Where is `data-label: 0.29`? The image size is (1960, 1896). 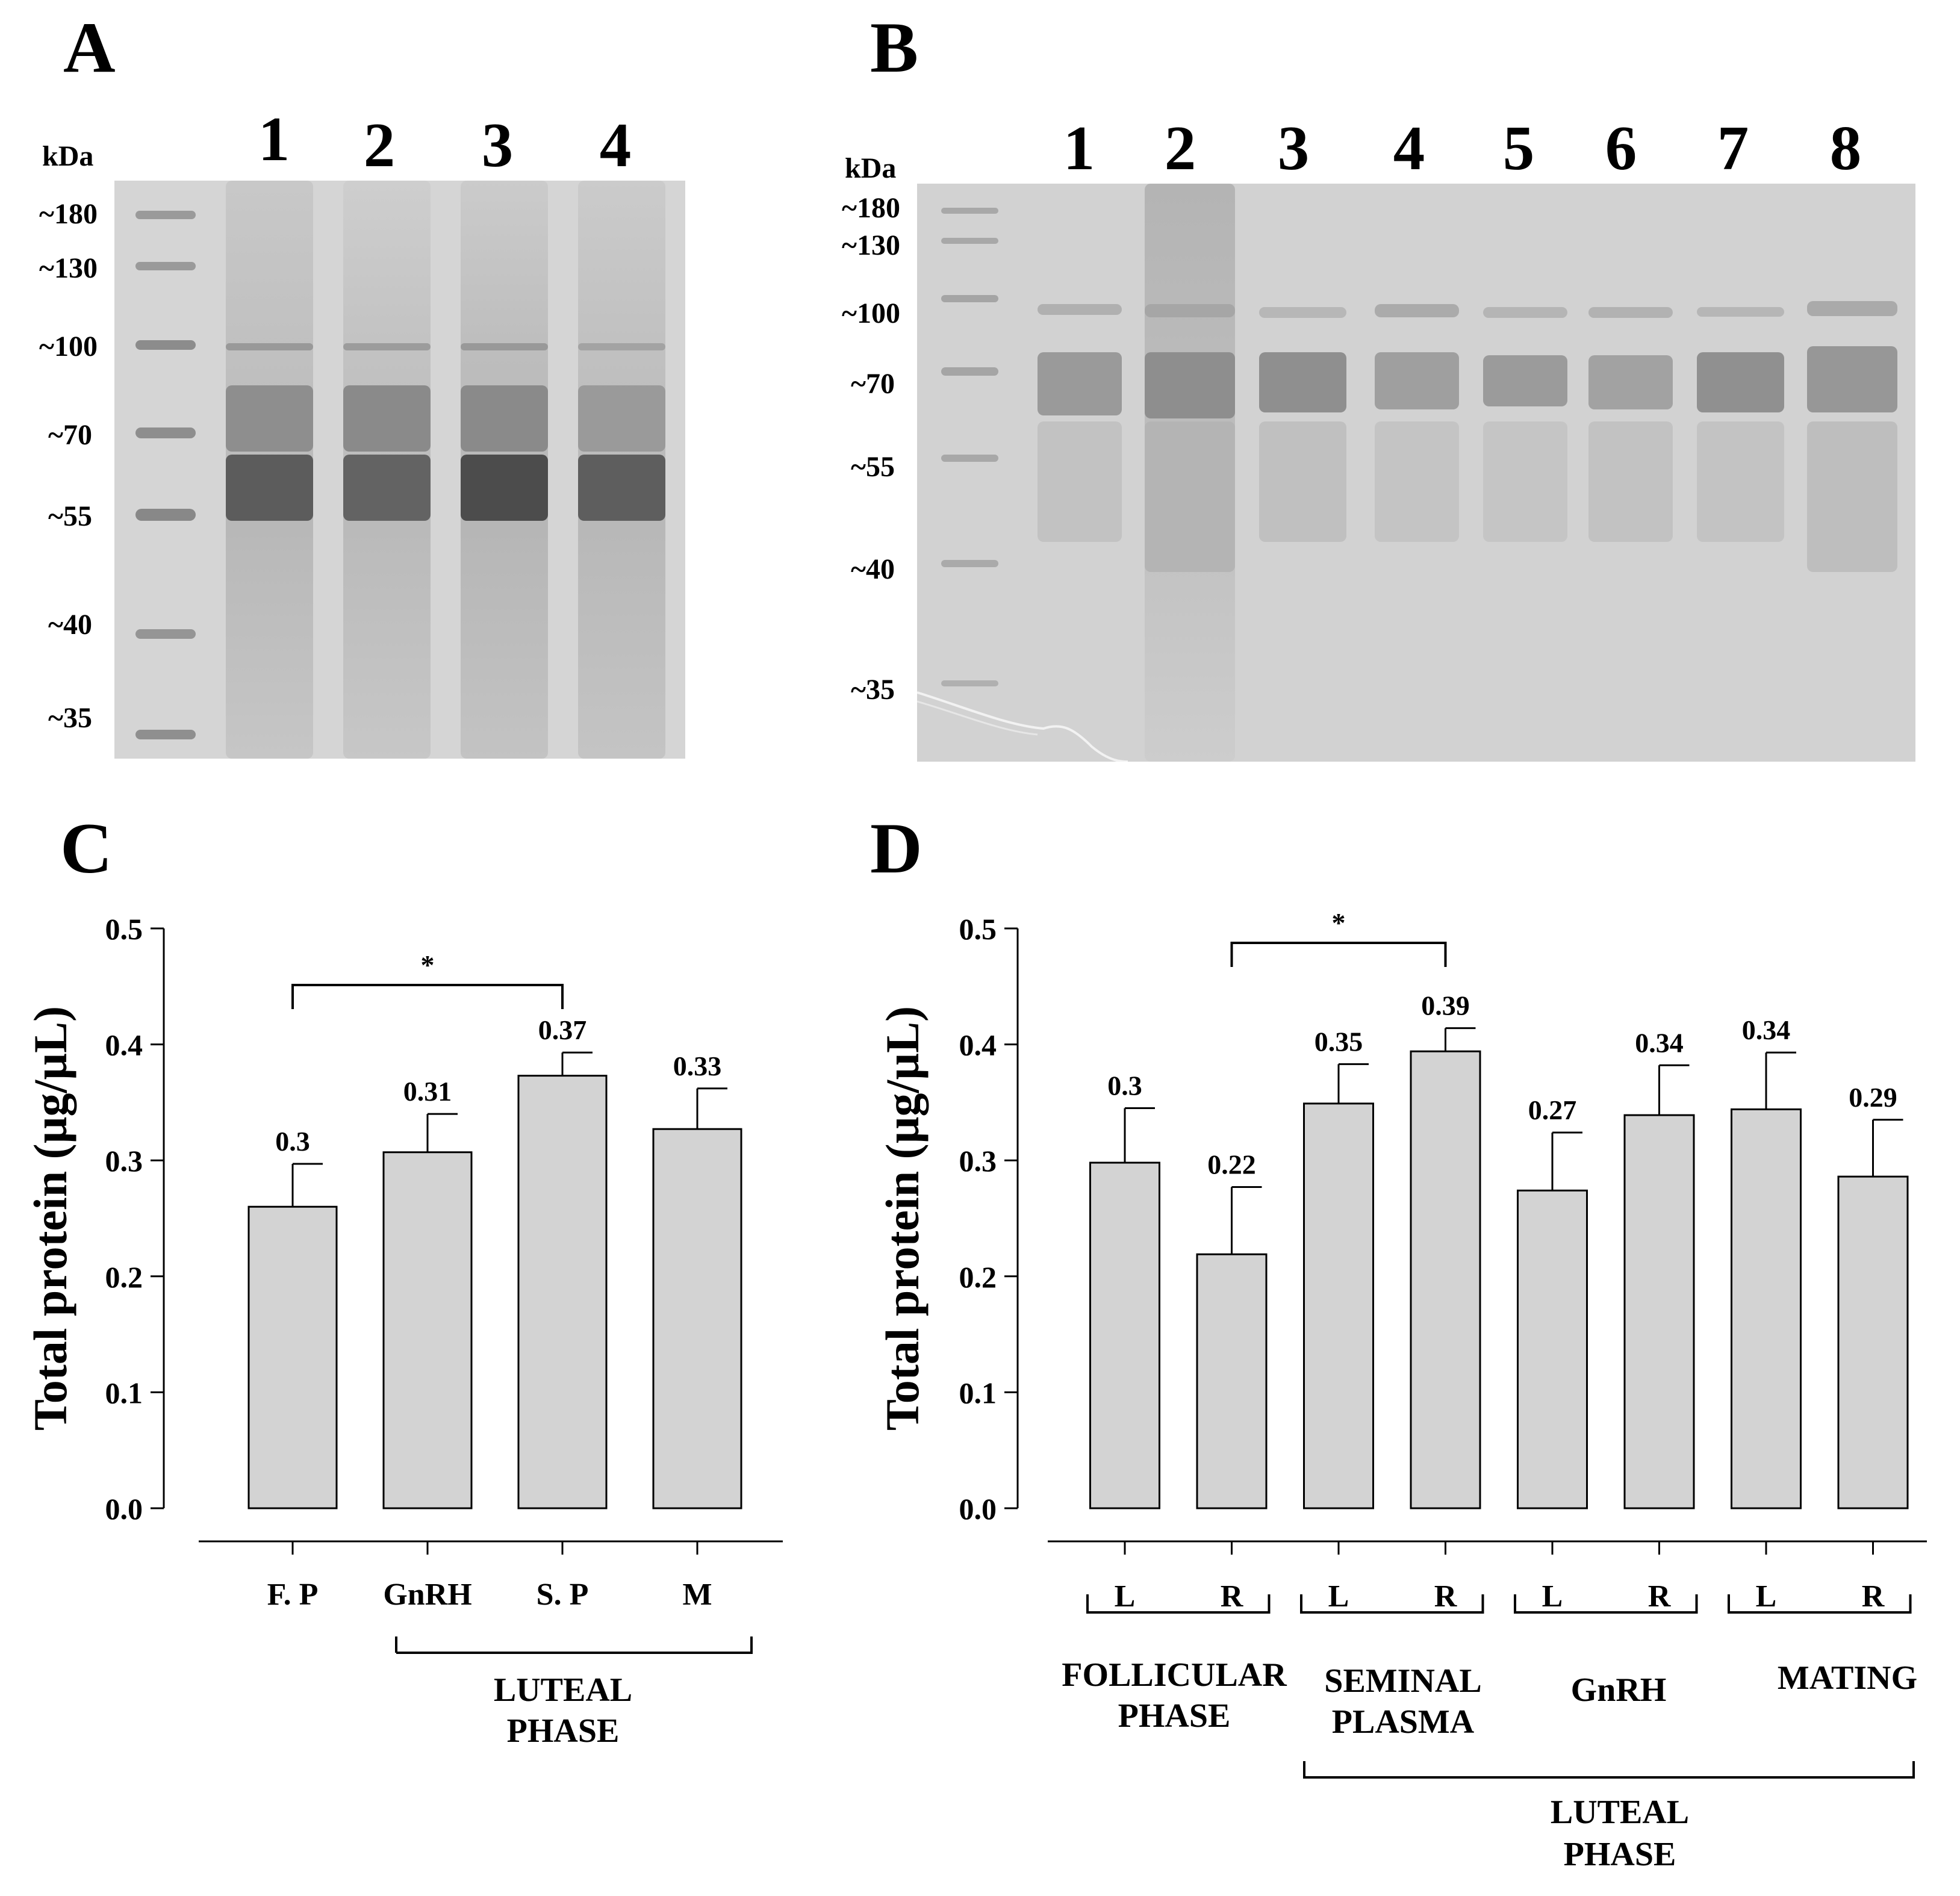
data-label: 0.29 is located at coordinates (1873, 1097).